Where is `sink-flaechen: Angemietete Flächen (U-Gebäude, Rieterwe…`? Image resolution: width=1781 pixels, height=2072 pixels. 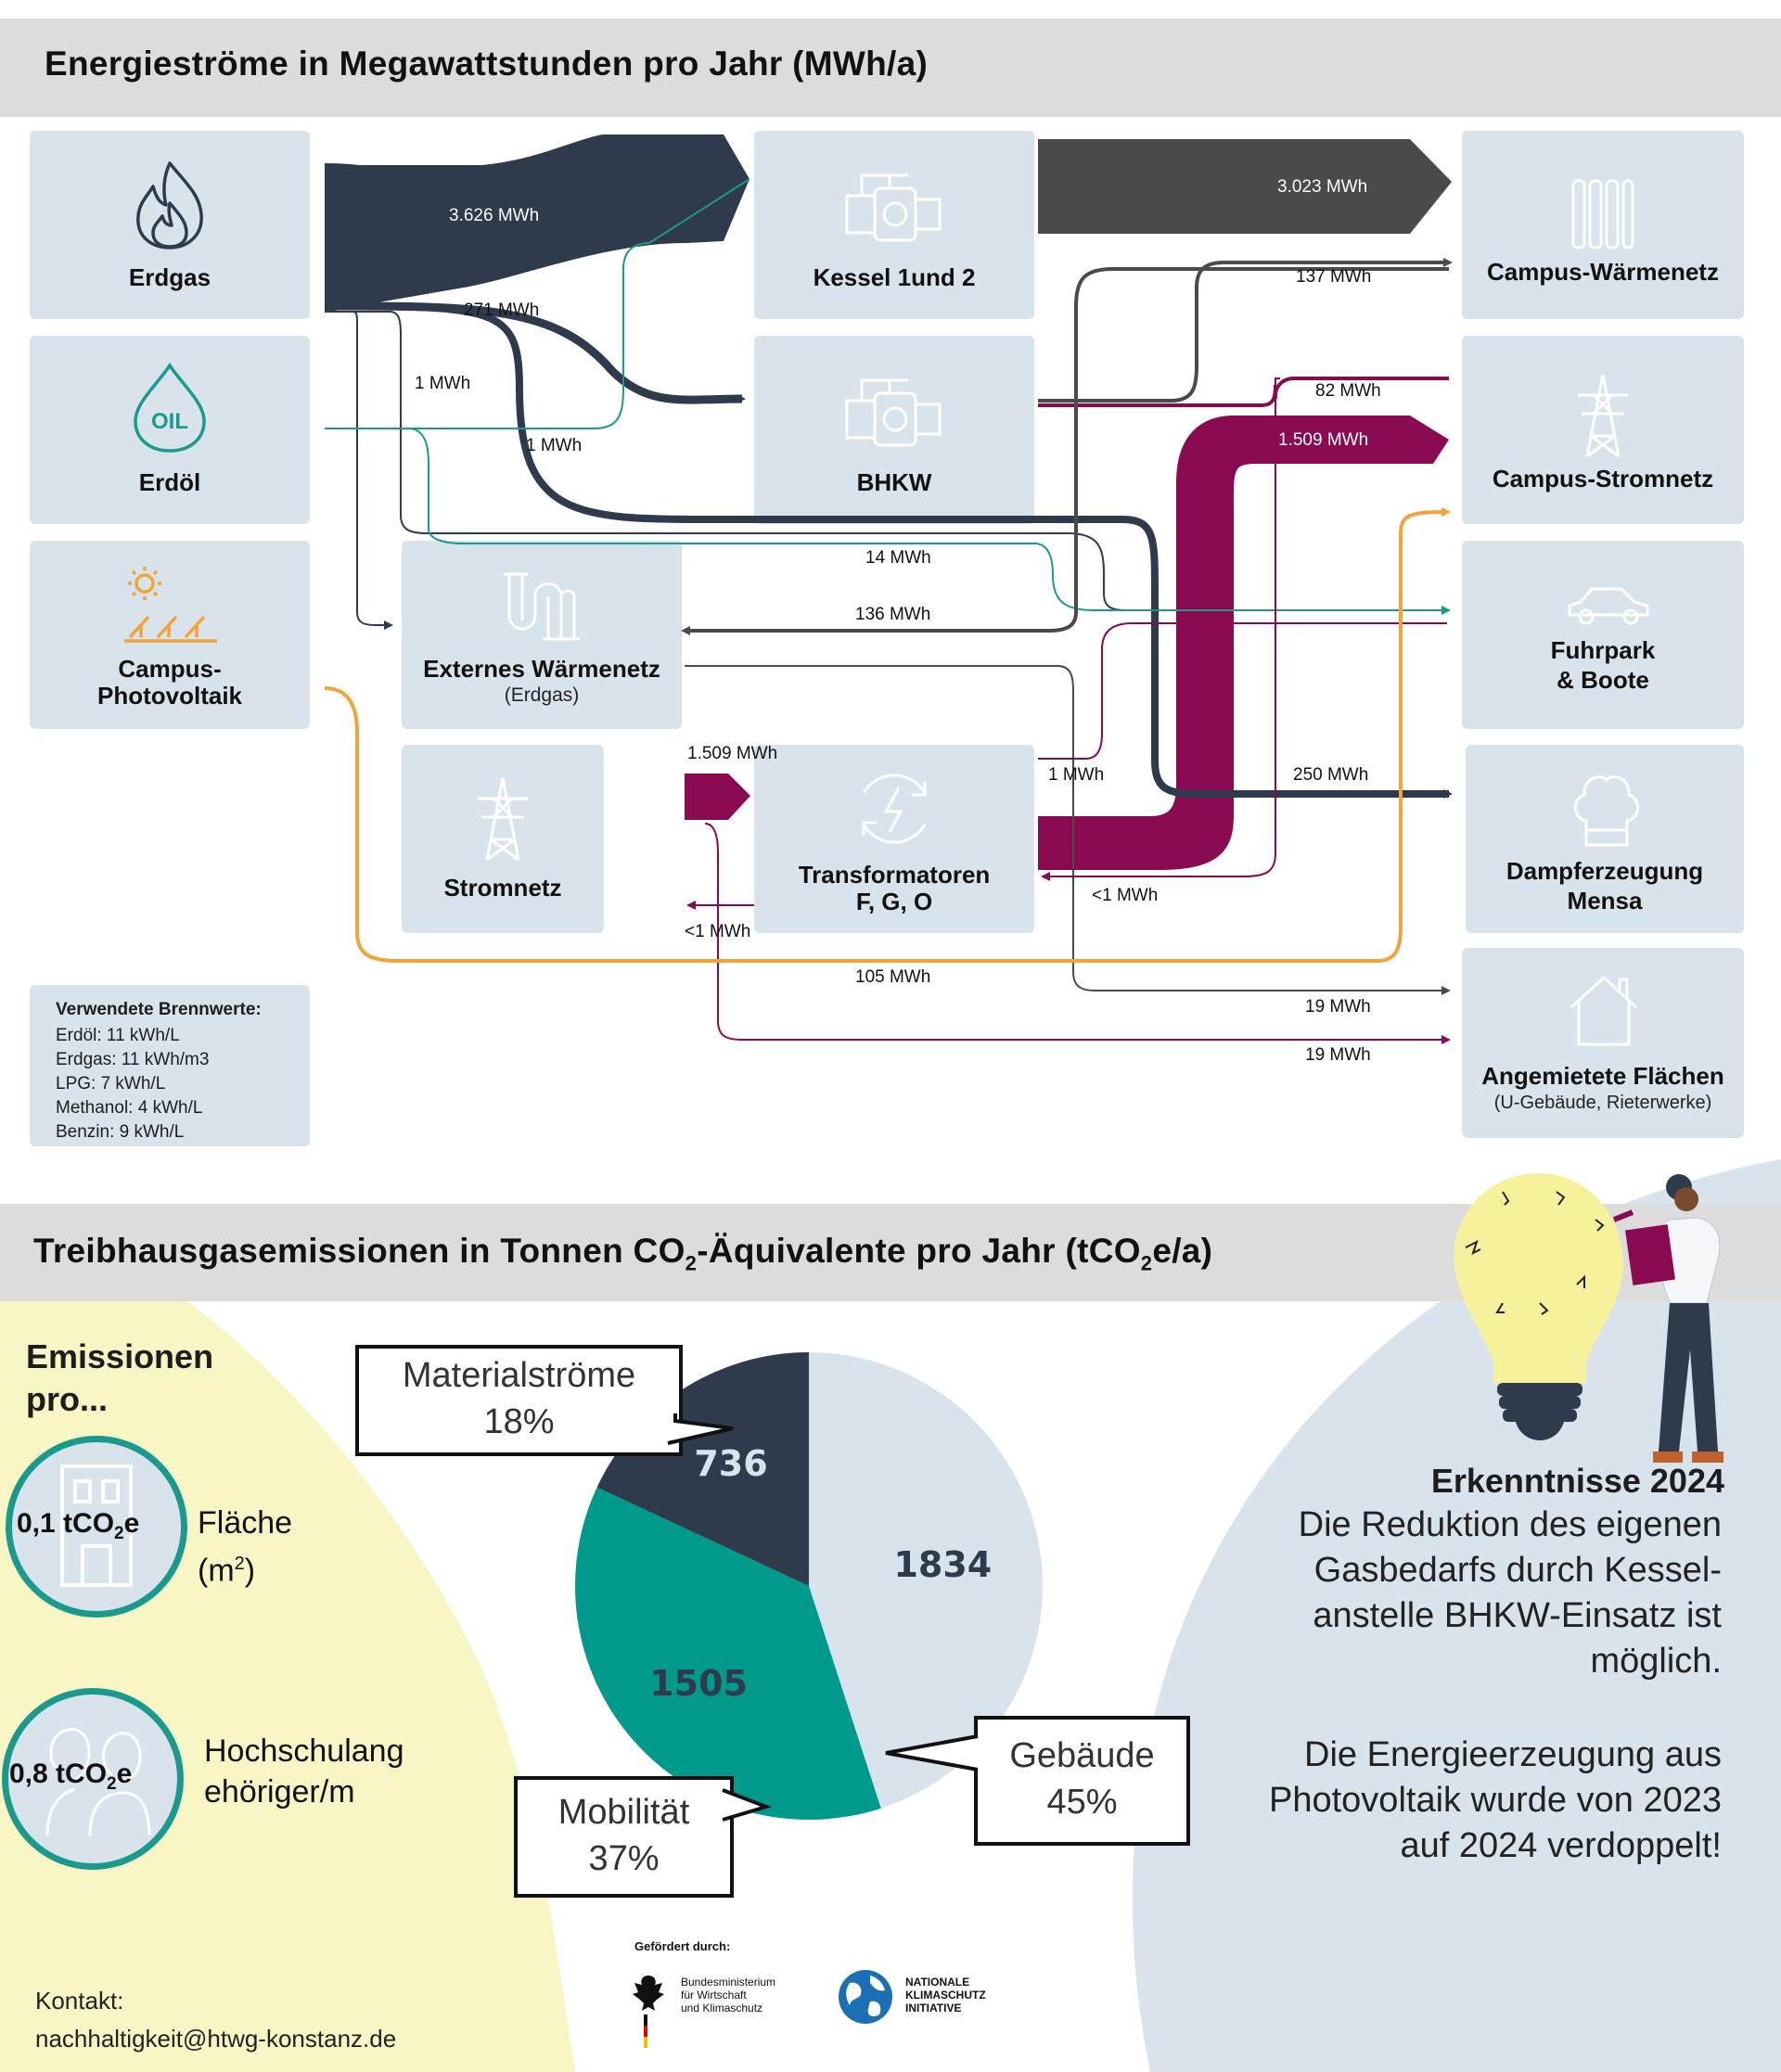
sink-flaechen: Angemietete Flächen (U-Gebäude, Rieterwe… is located at coordinates (1603, 1043).